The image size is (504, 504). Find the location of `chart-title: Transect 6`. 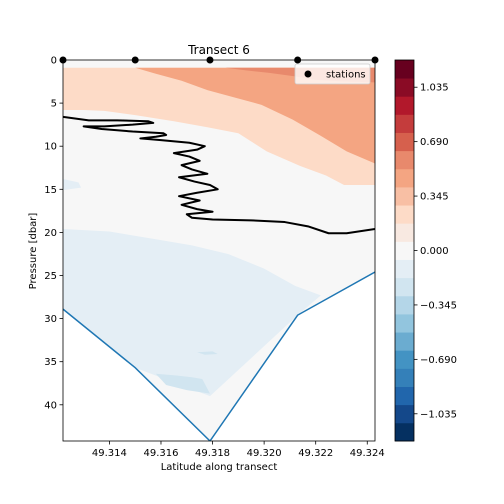

chart-title: Transect 6 is located at coordinates (218, 50).